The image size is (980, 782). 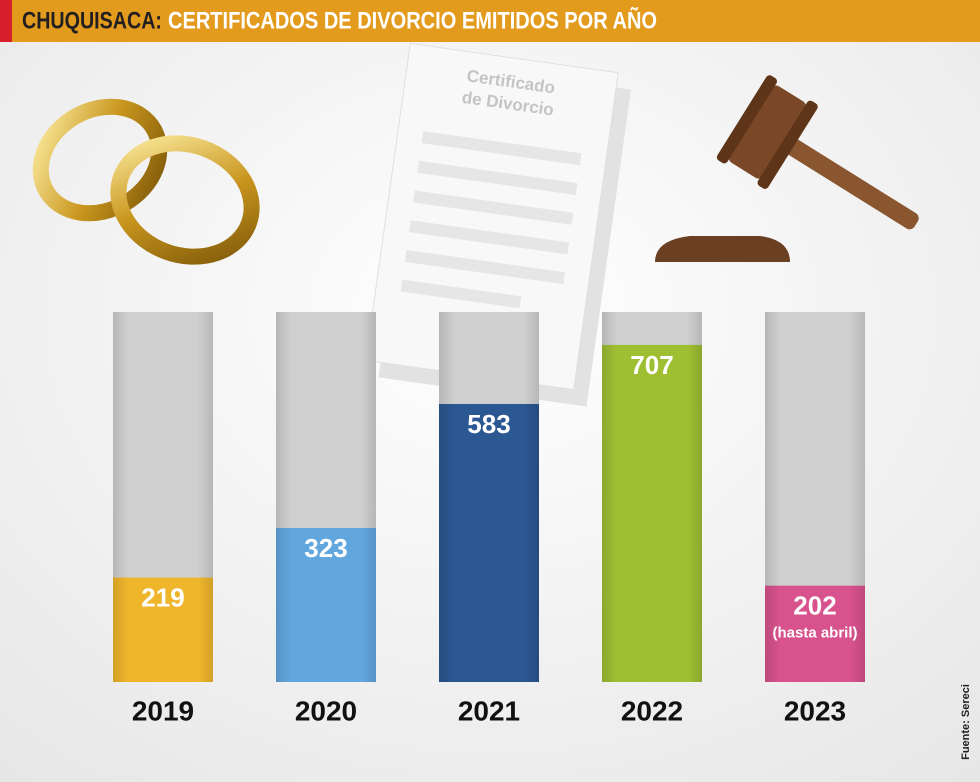 I want to click on x-tick-label: 2023, so click(x=815, y=710).